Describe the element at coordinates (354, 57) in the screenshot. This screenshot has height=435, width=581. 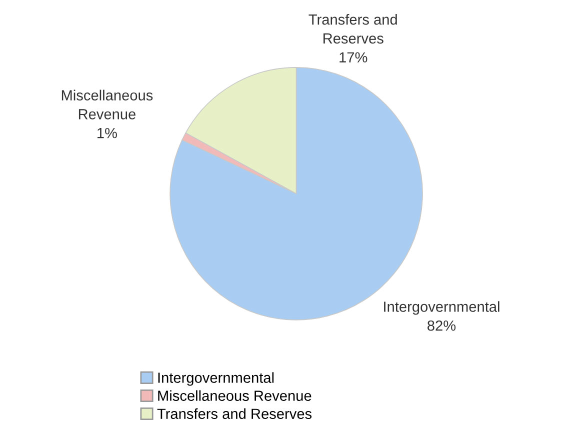
I see `data-label: 17%` at that location.